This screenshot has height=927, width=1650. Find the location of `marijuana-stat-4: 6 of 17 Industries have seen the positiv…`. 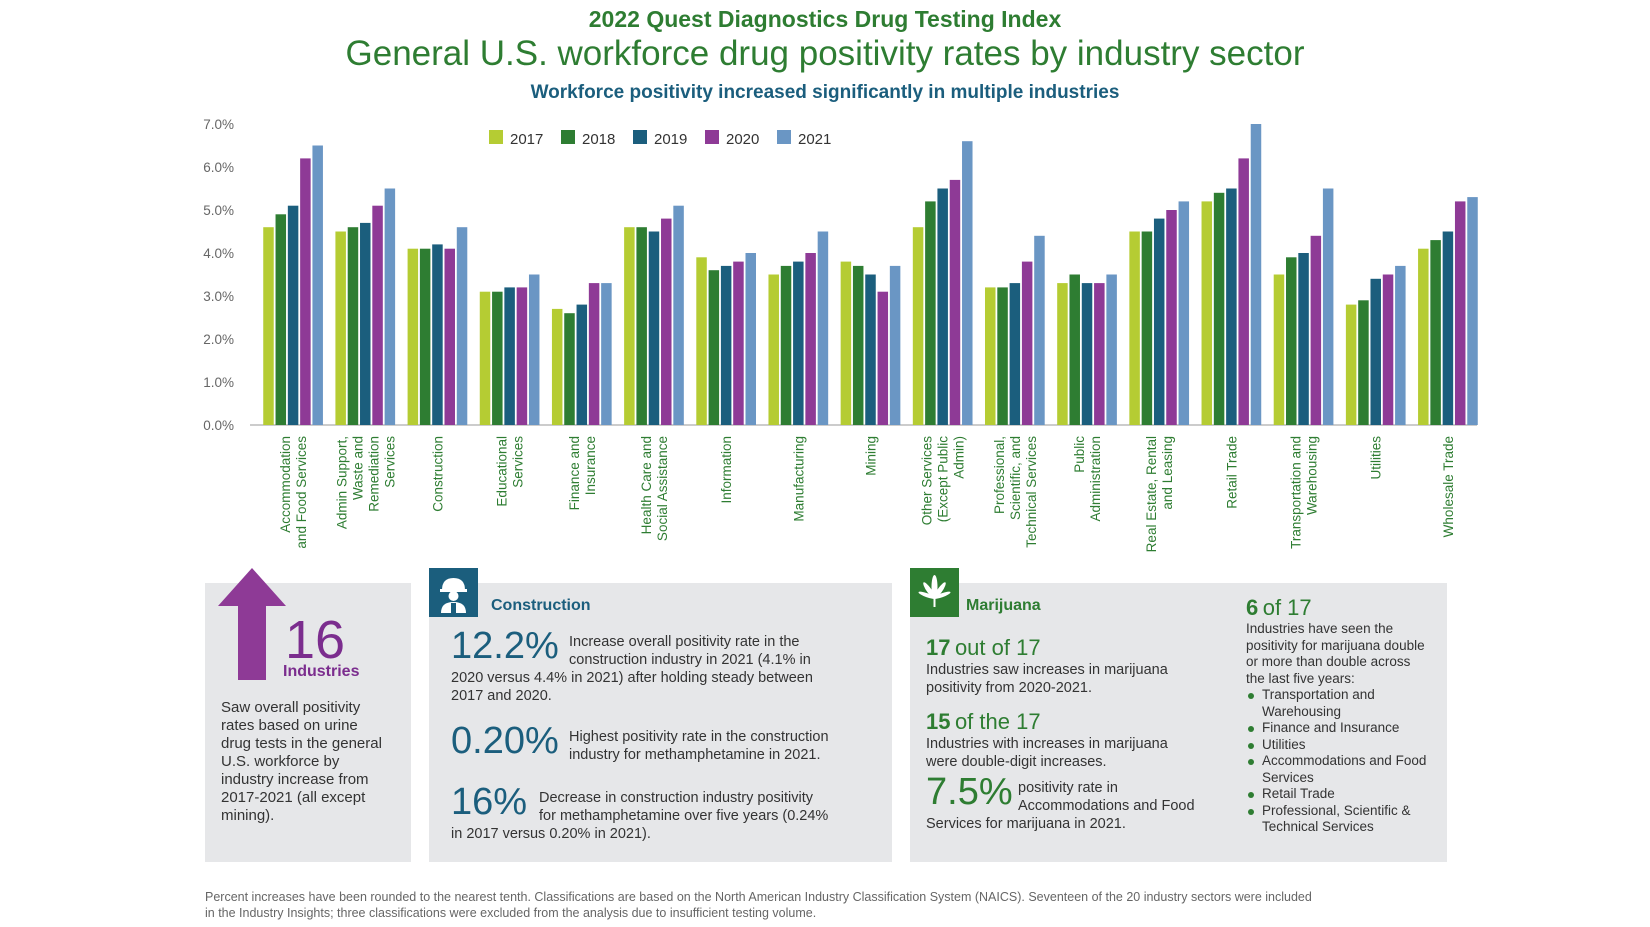

marijuana-stat-4: 6 of 17 Industries have seen the positiv… is located at coordinates (1343, 715).